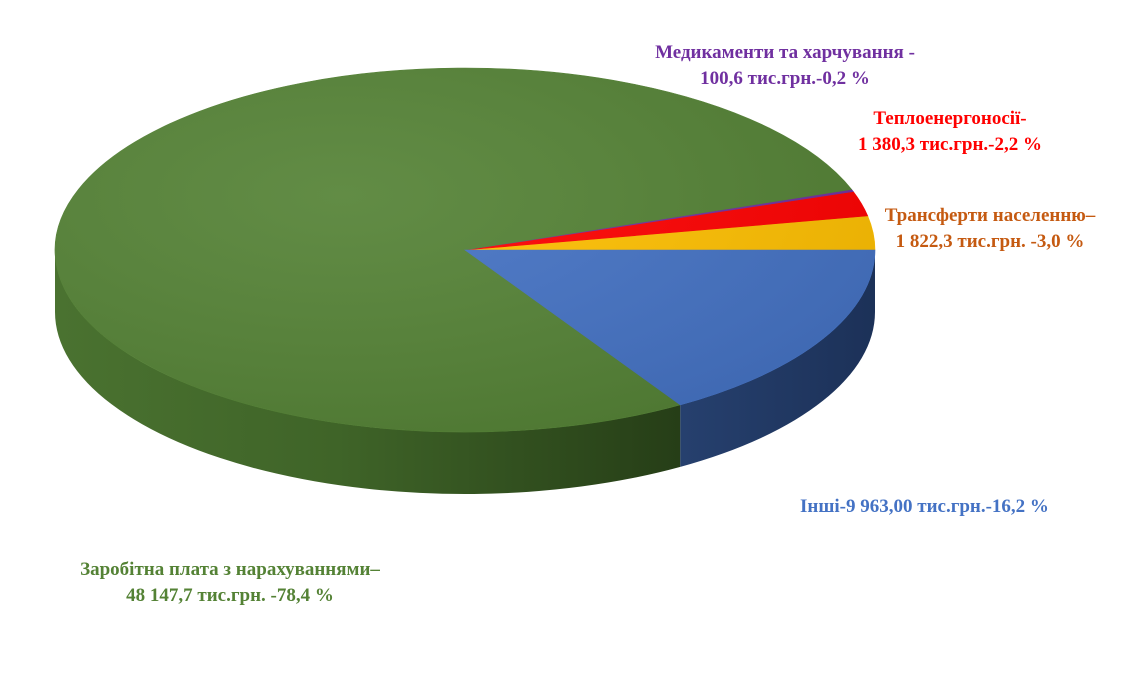  What do you see at coordinates (785, 78) in the screenshot?
I see `slice-label-medicines-line2: 100,6 тис.грн.-0,2 %` at bounding box center [785, 78].